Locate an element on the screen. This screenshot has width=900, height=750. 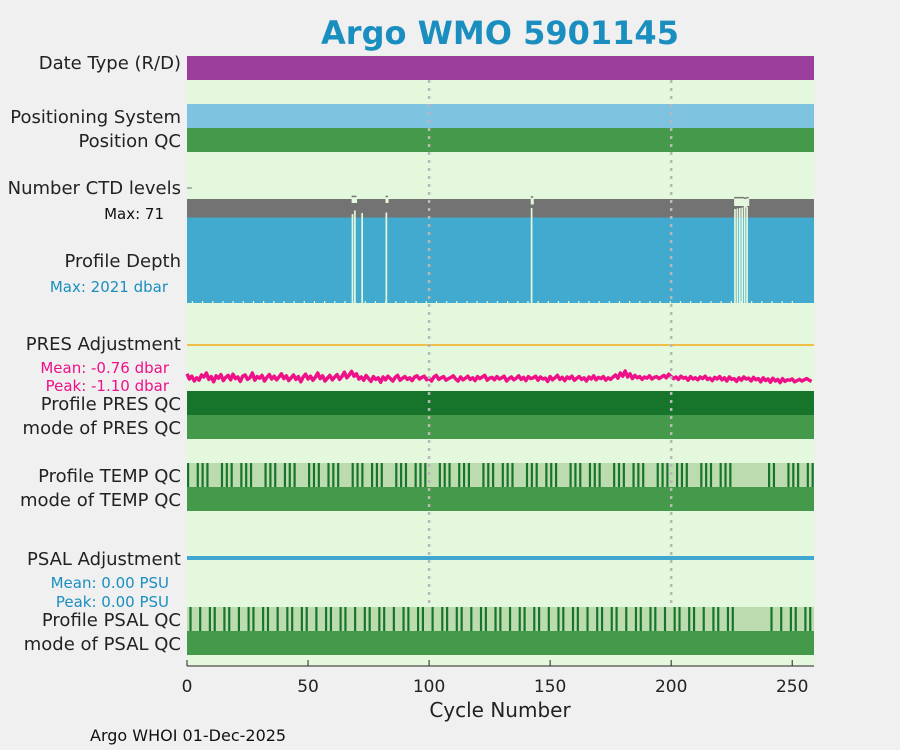
depth-max-annotation: Max: 2021 dbar is located at coordinates (109, 287).